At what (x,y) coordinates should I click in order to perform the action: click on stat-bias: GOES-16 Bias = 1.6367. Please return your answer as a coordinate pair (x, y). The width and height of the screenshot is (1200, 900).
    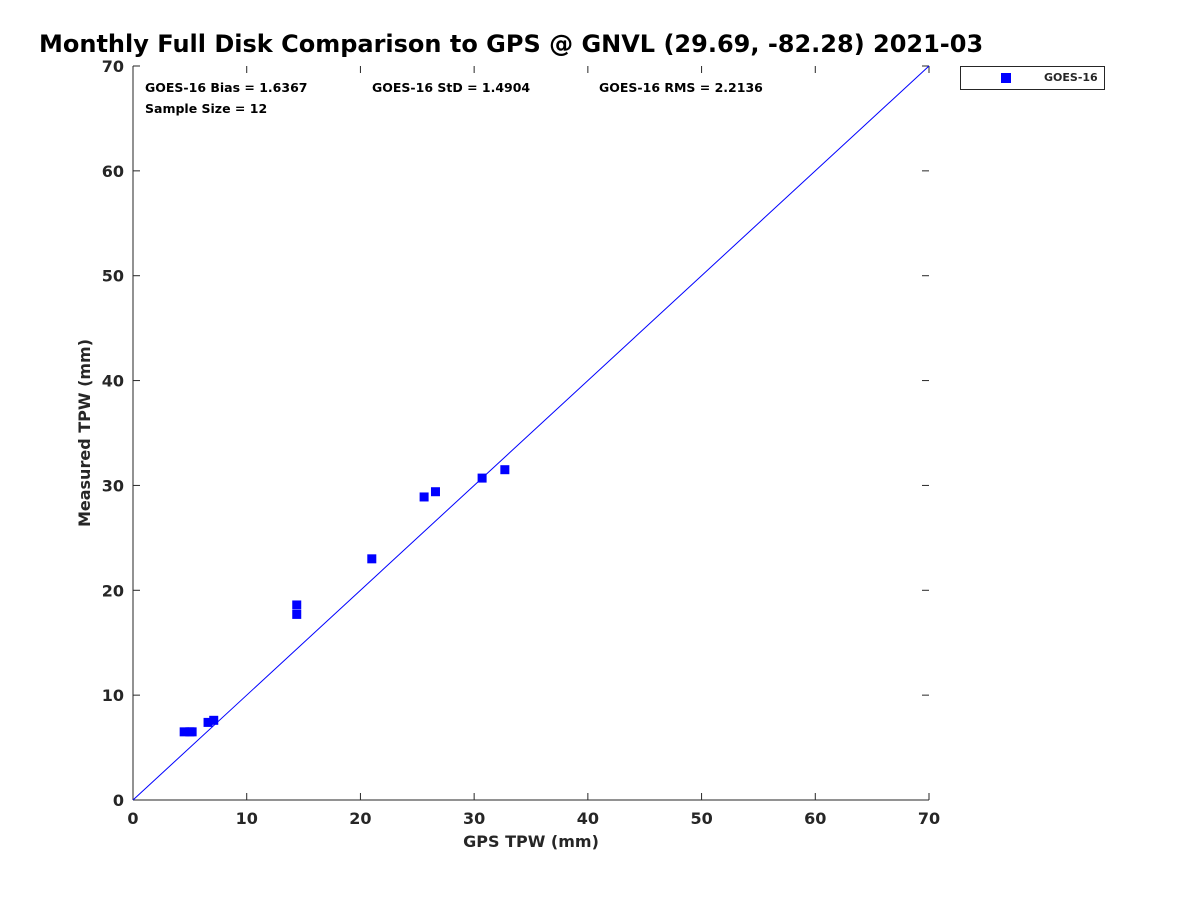
    Looking at the image, I should click on (226, 87).